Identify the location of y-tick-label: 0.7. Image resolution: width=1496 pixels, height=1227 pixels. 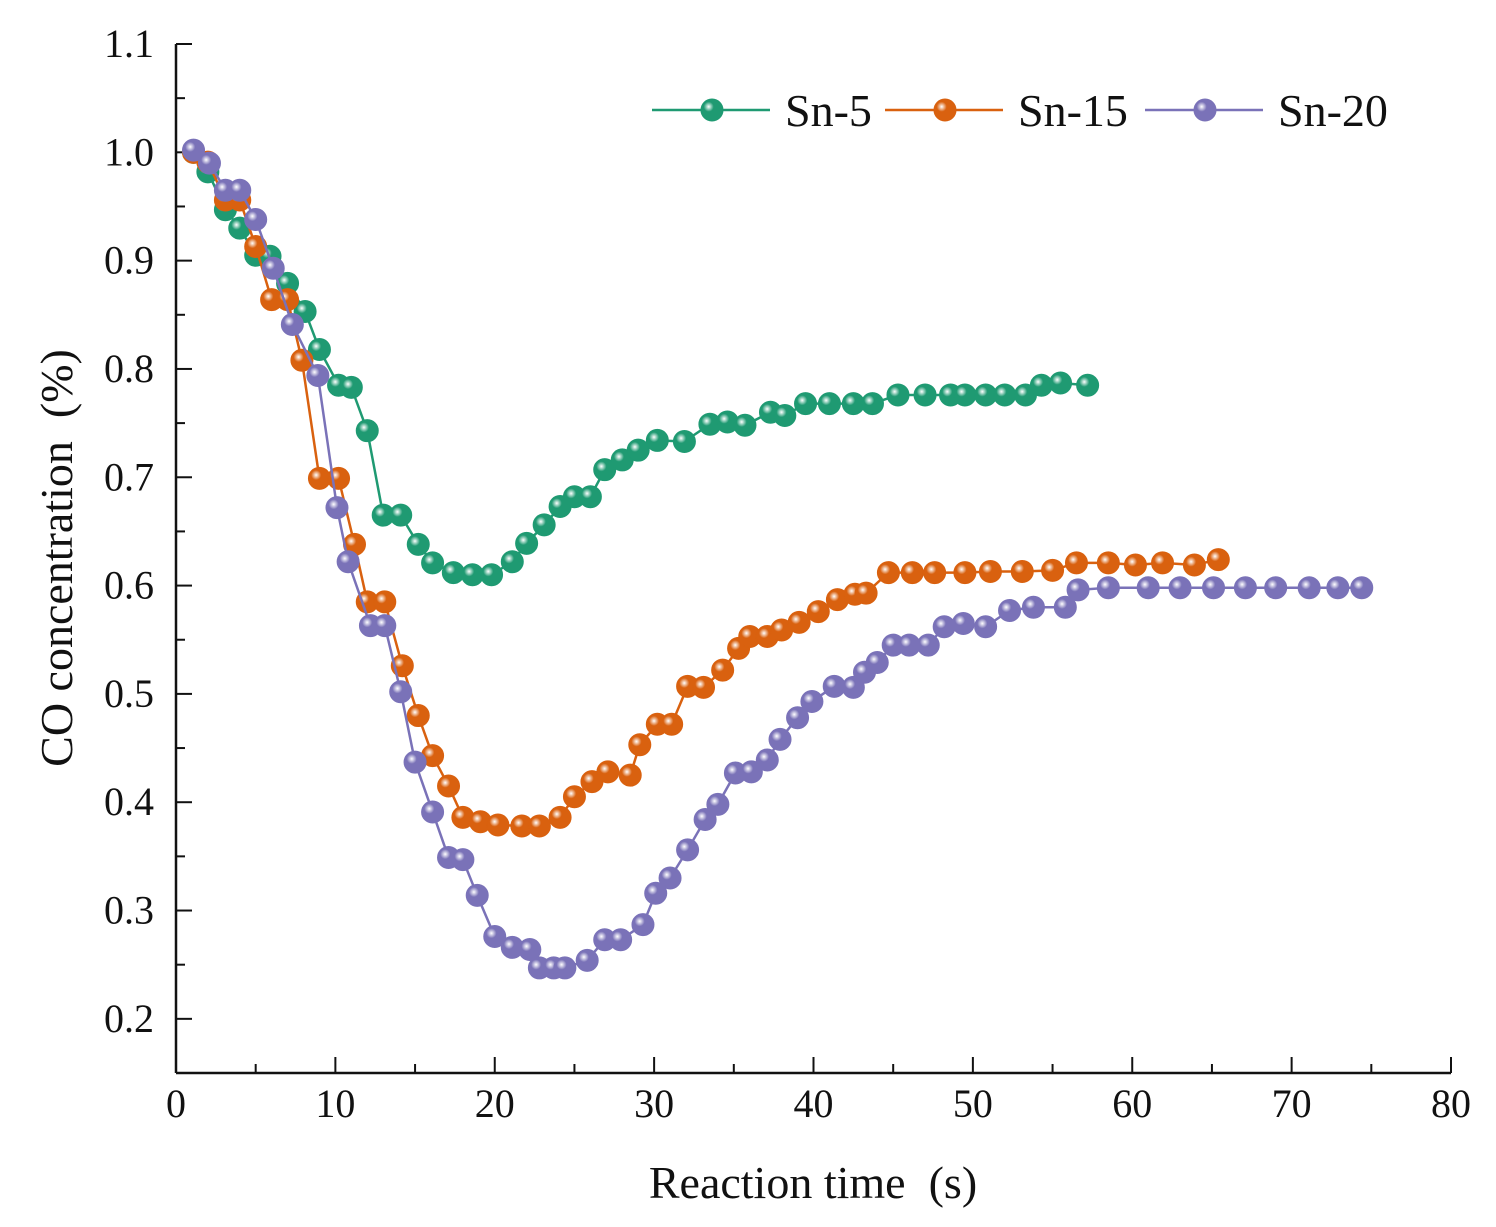
(129, 476).